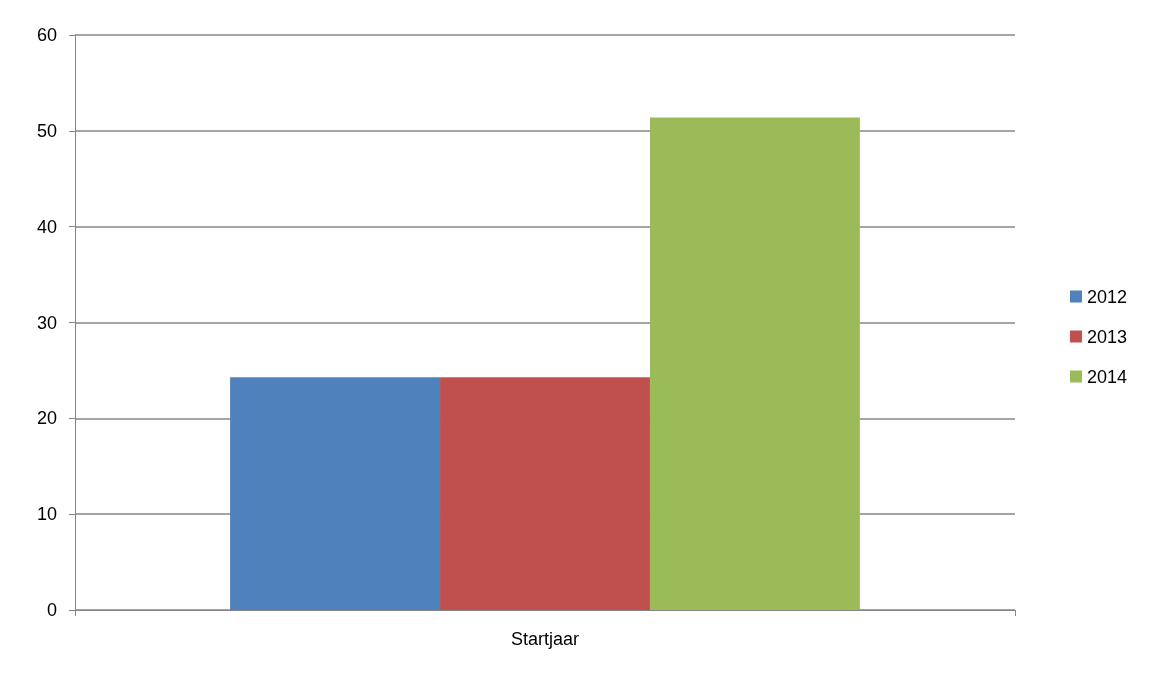  I want to click on legend-label: 2014, so click(1106, 376).